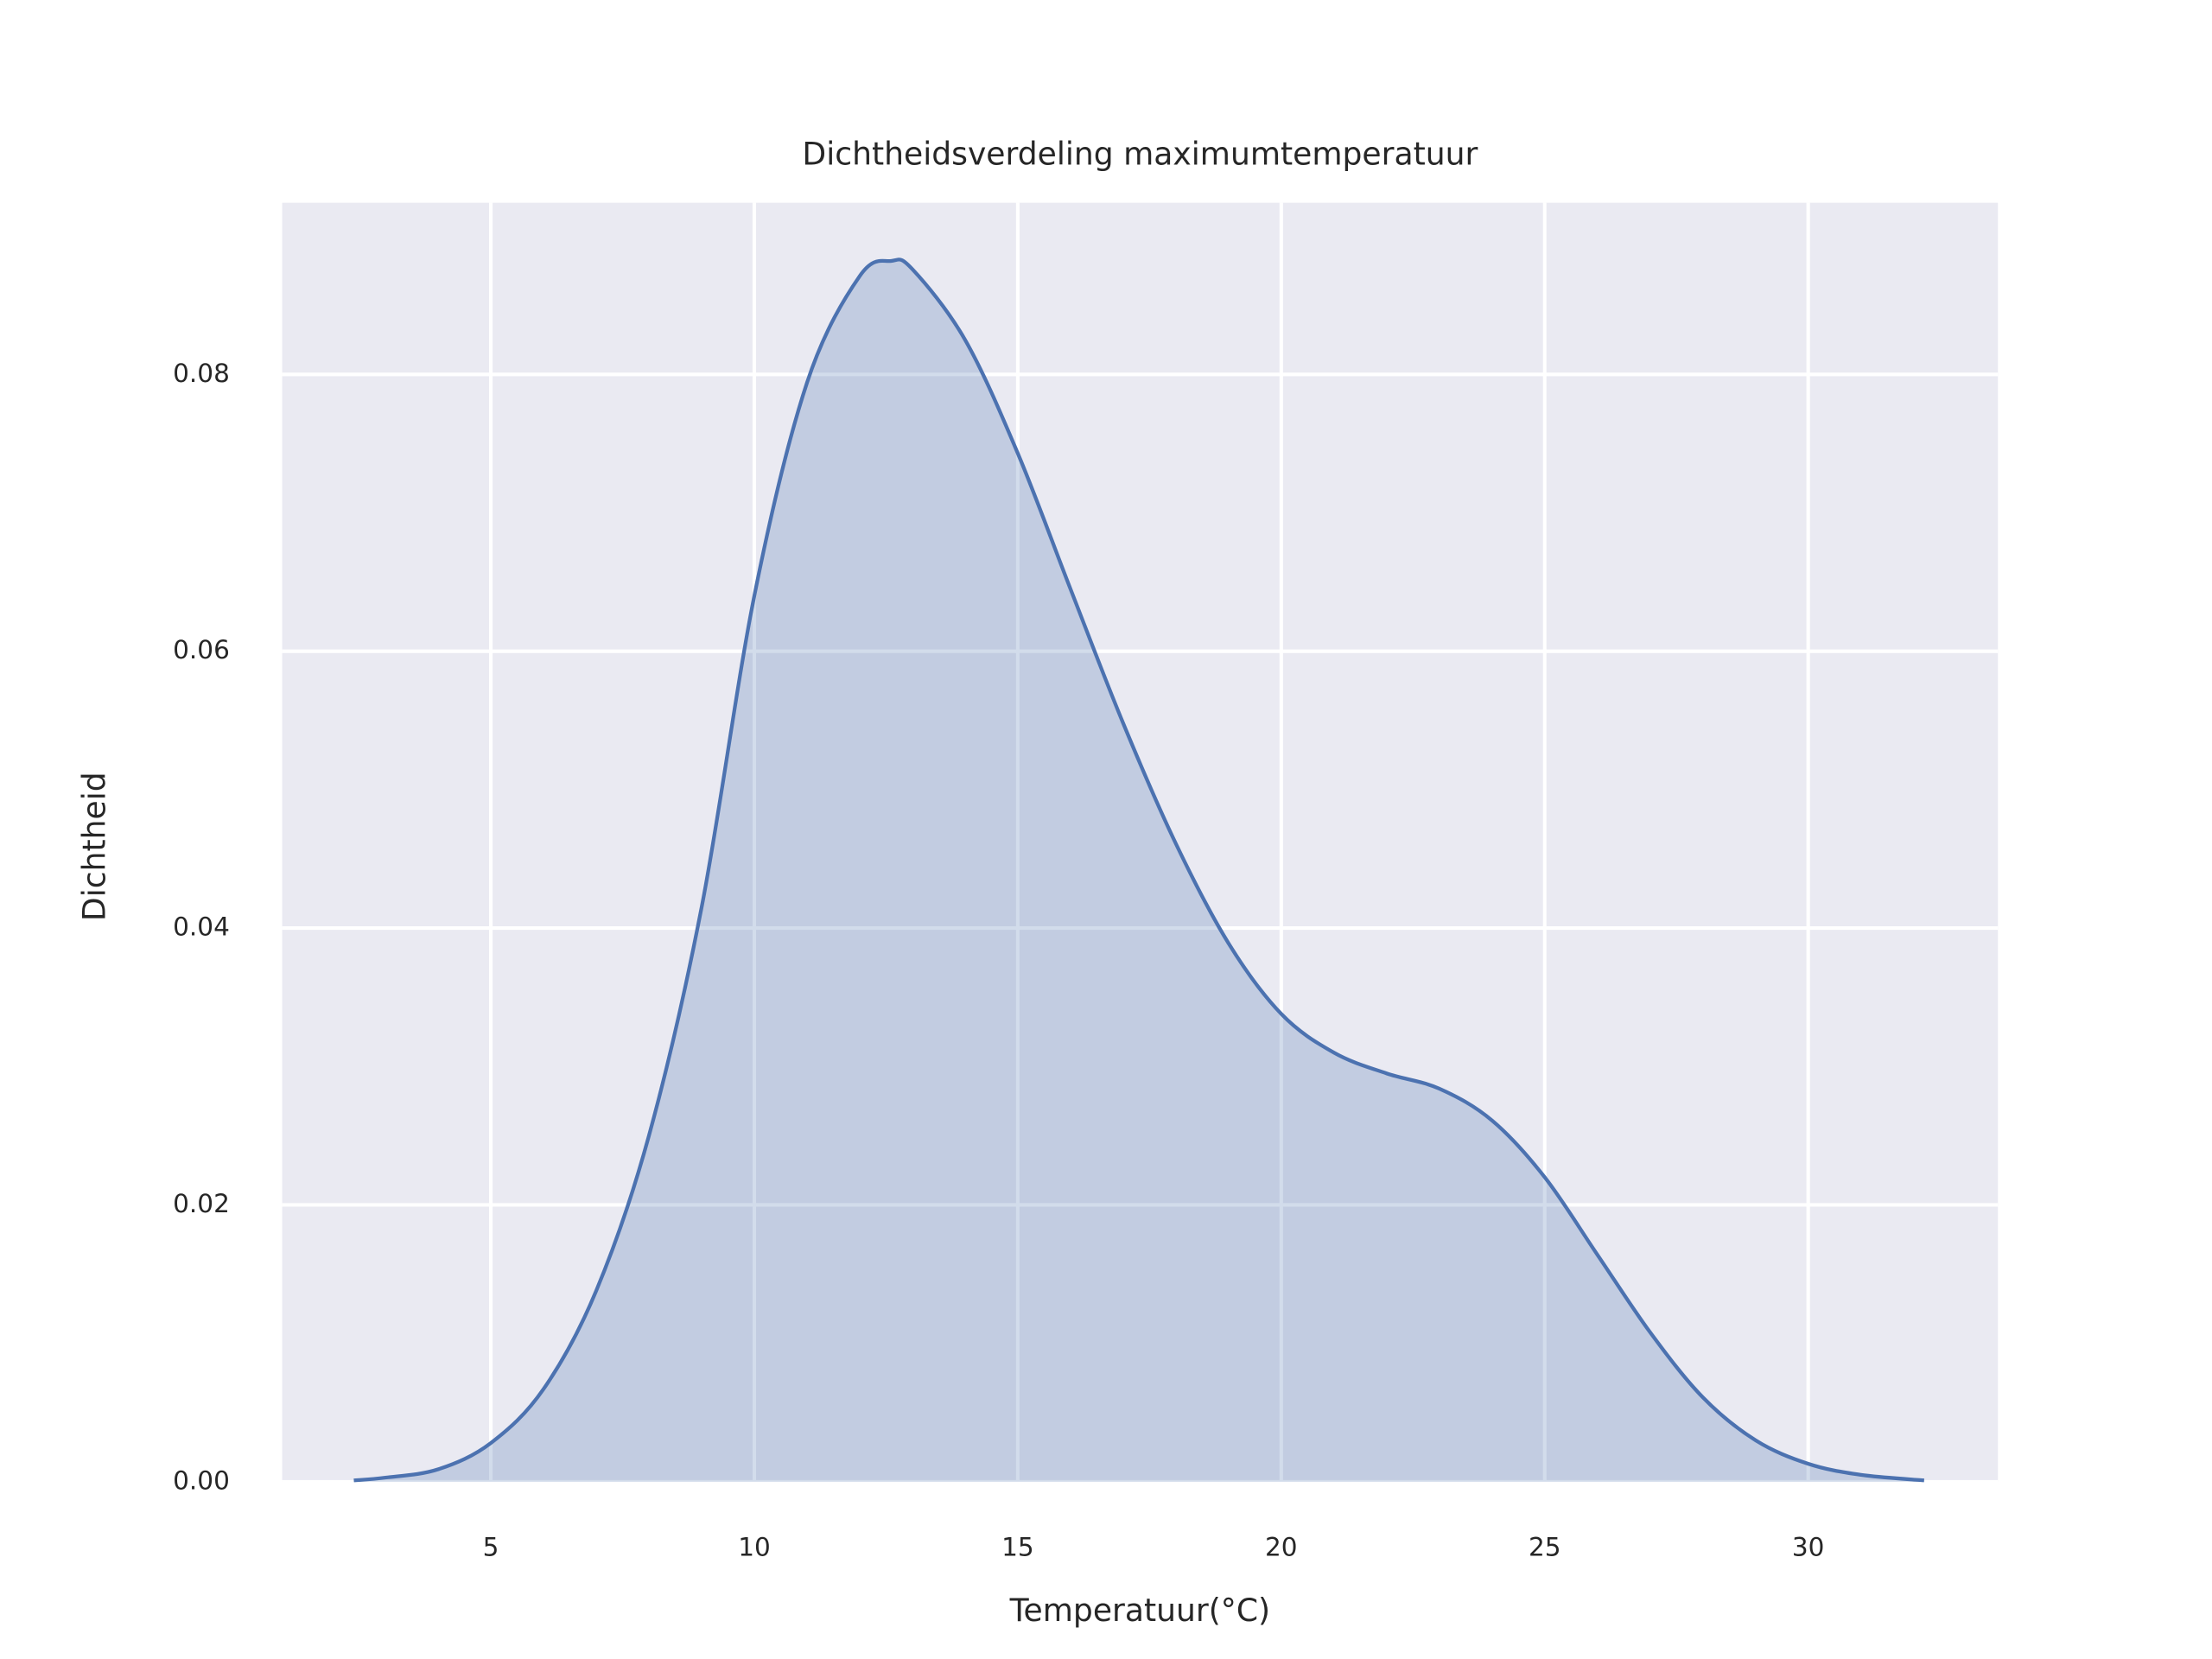 This screenshot has width=2212, height=1659. I want to click on y-tick-label: 0.04, so click(201, 927).